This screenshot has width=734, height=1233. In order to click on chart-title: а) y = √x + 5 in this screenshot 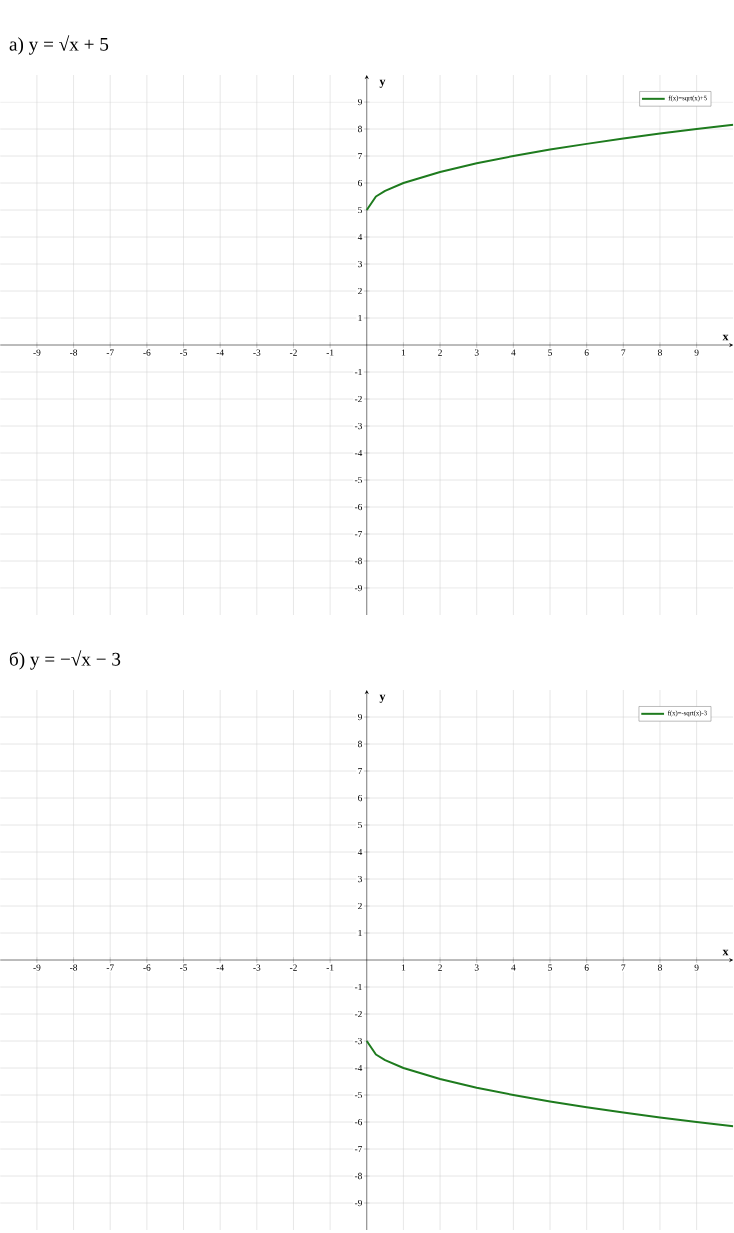, I will do `click(59, 45)`.